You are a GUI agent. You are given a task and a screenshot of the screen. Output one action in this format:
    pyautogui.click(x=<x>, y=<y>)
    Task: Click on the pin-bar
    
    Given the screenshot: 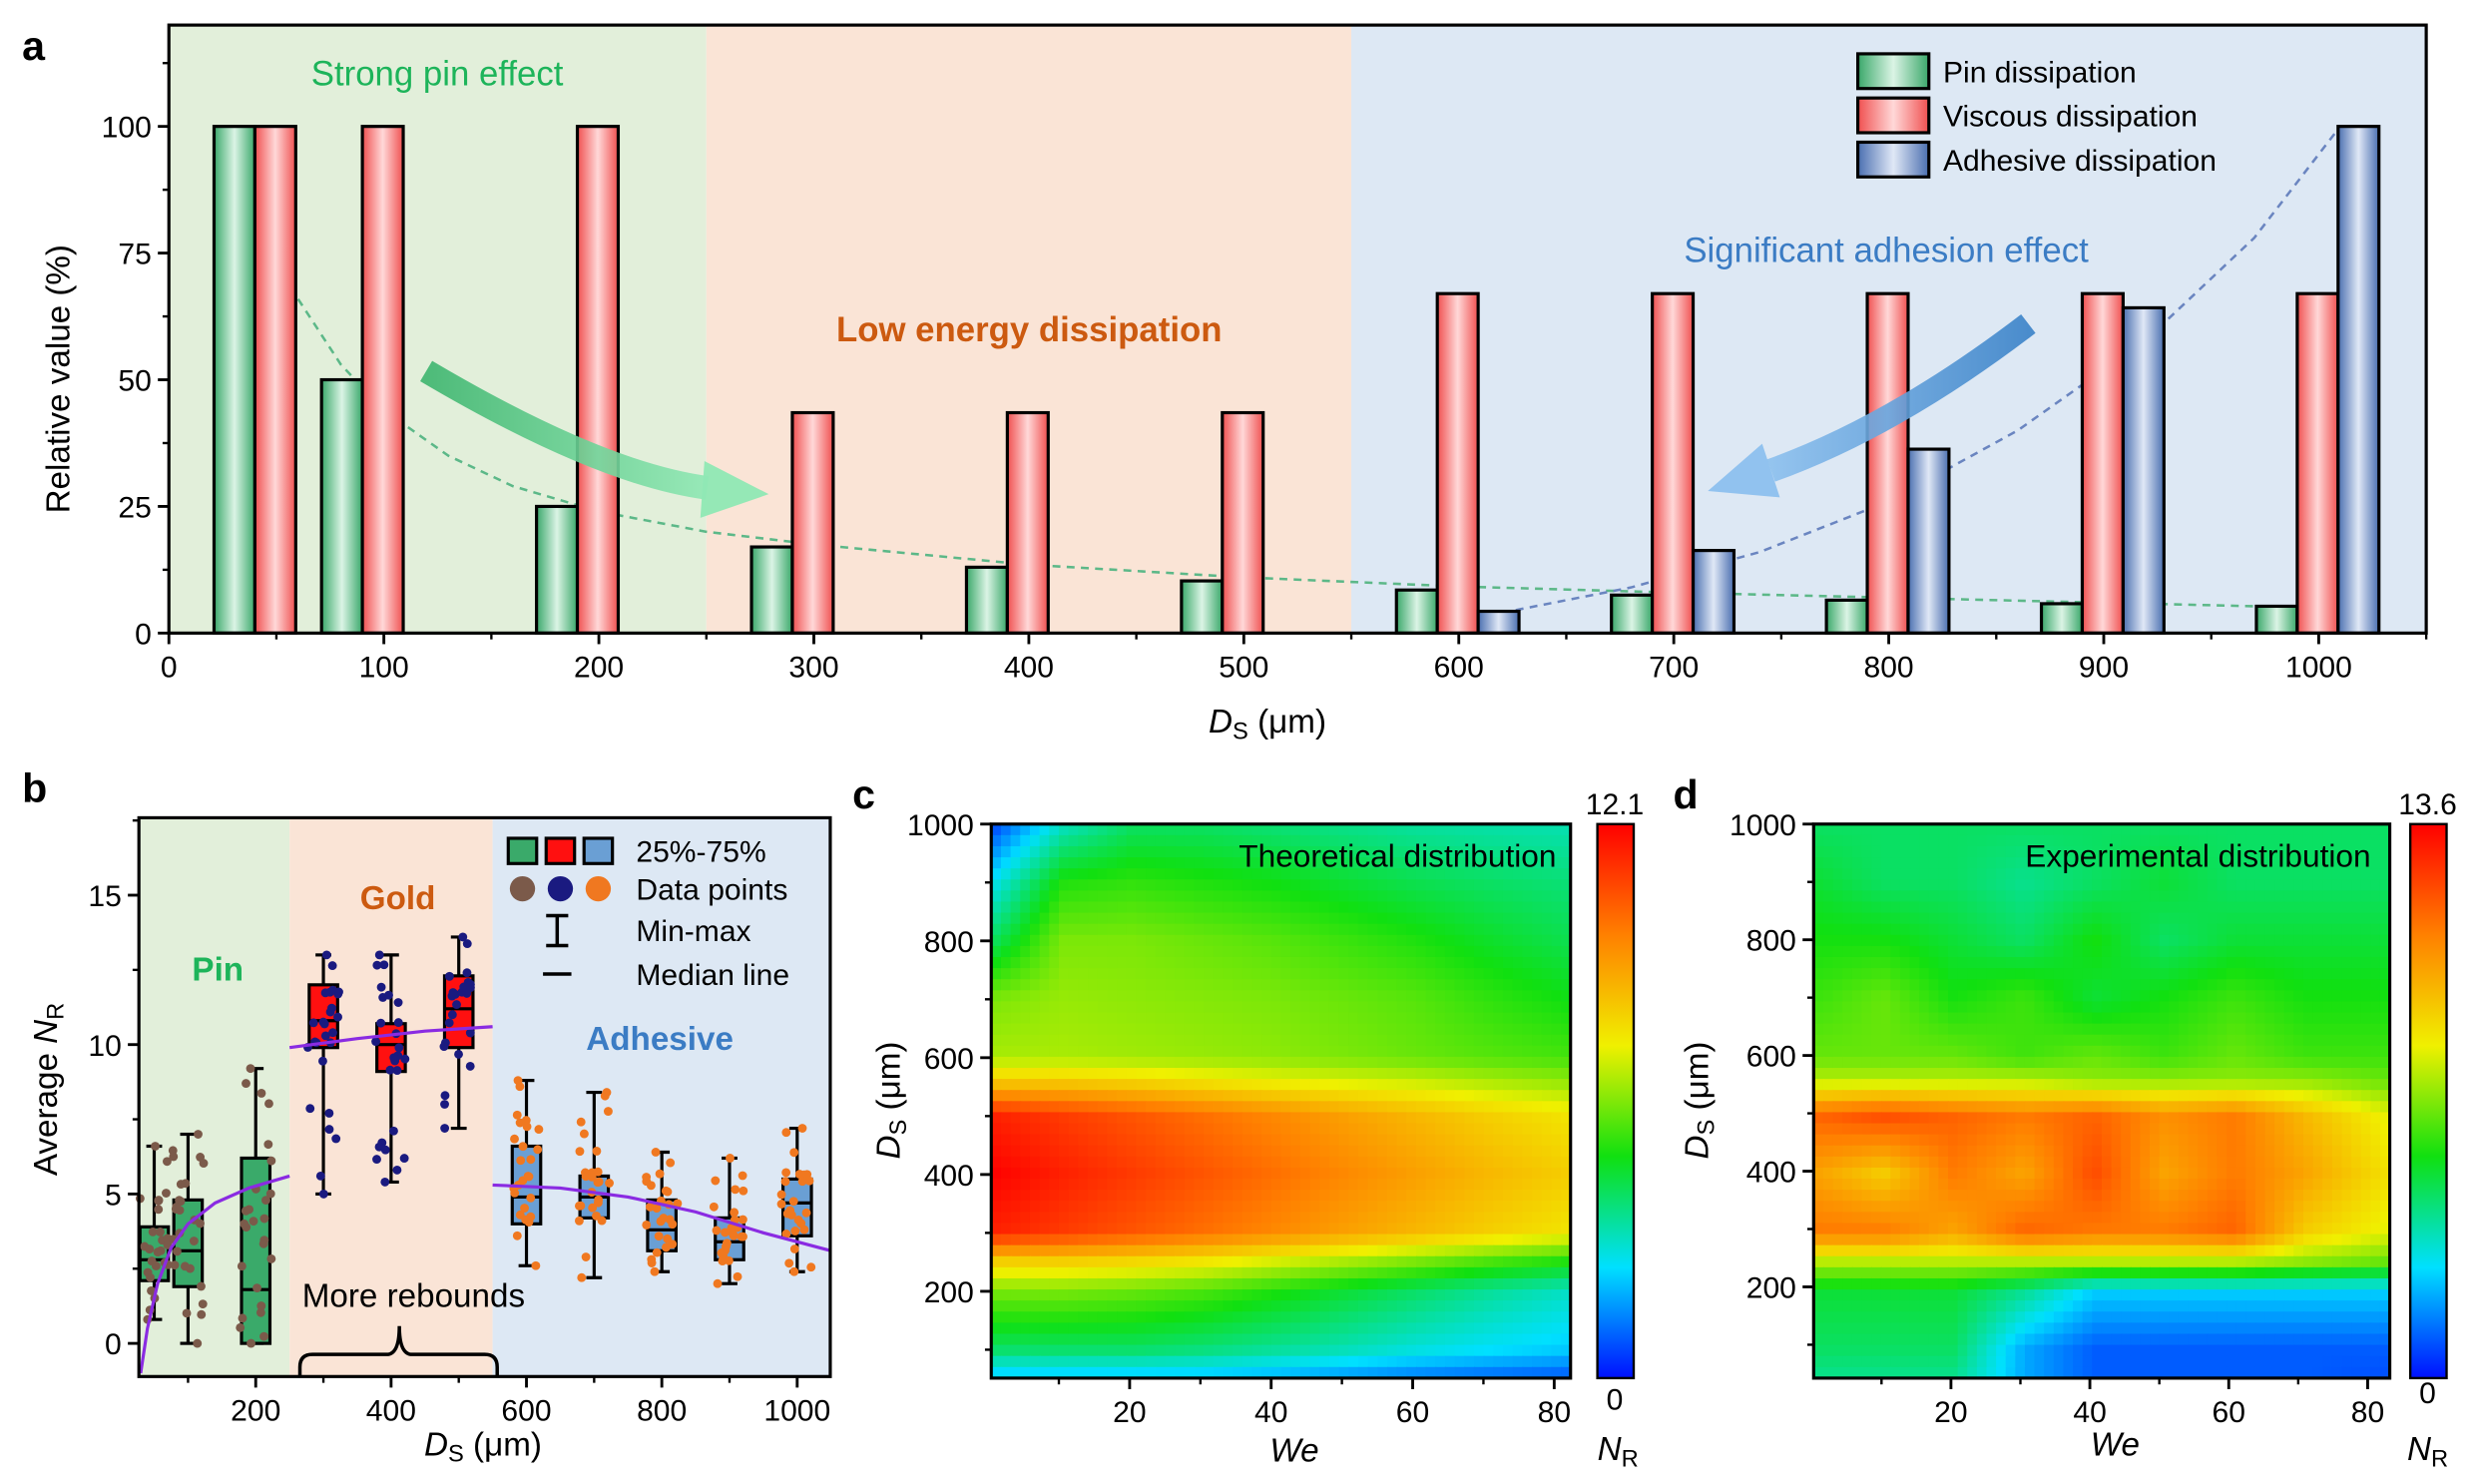 What is the action you would take?
    pyautogui.click(x=341, y=506)
    